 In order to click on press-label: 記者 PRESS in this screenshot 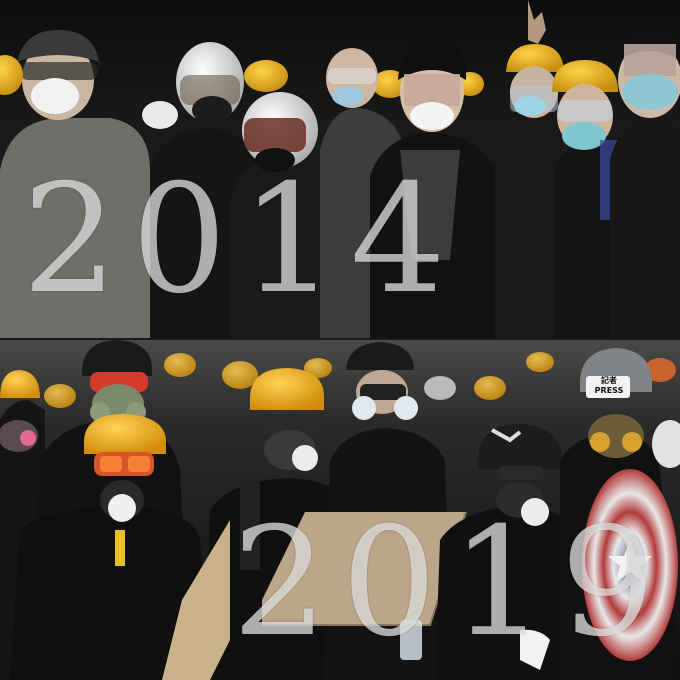, I will do `click(609, 385)`.